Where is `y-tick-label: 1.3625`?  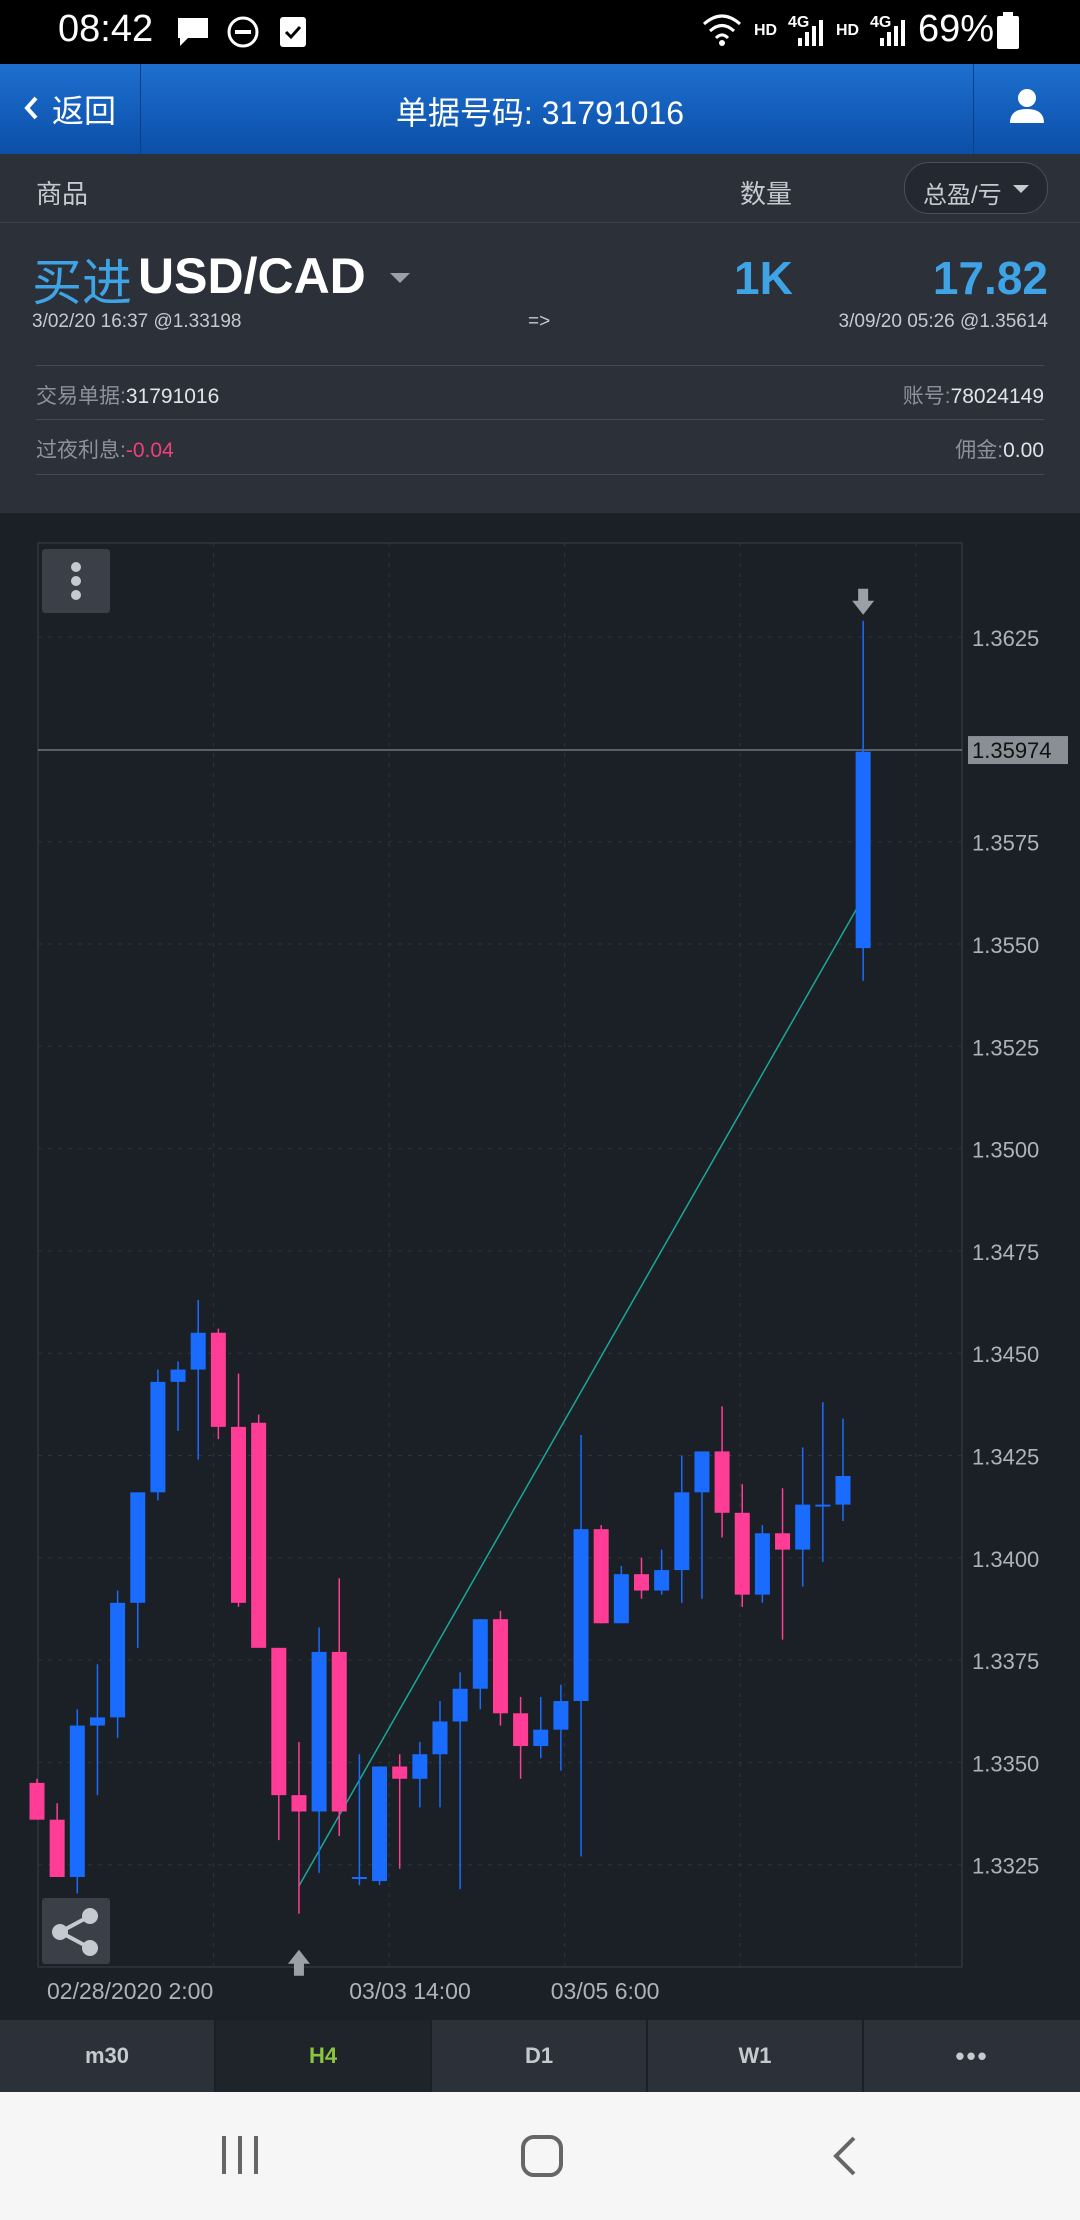
y-tick-label: 1.3625 is located at coordinates (1005, 638).